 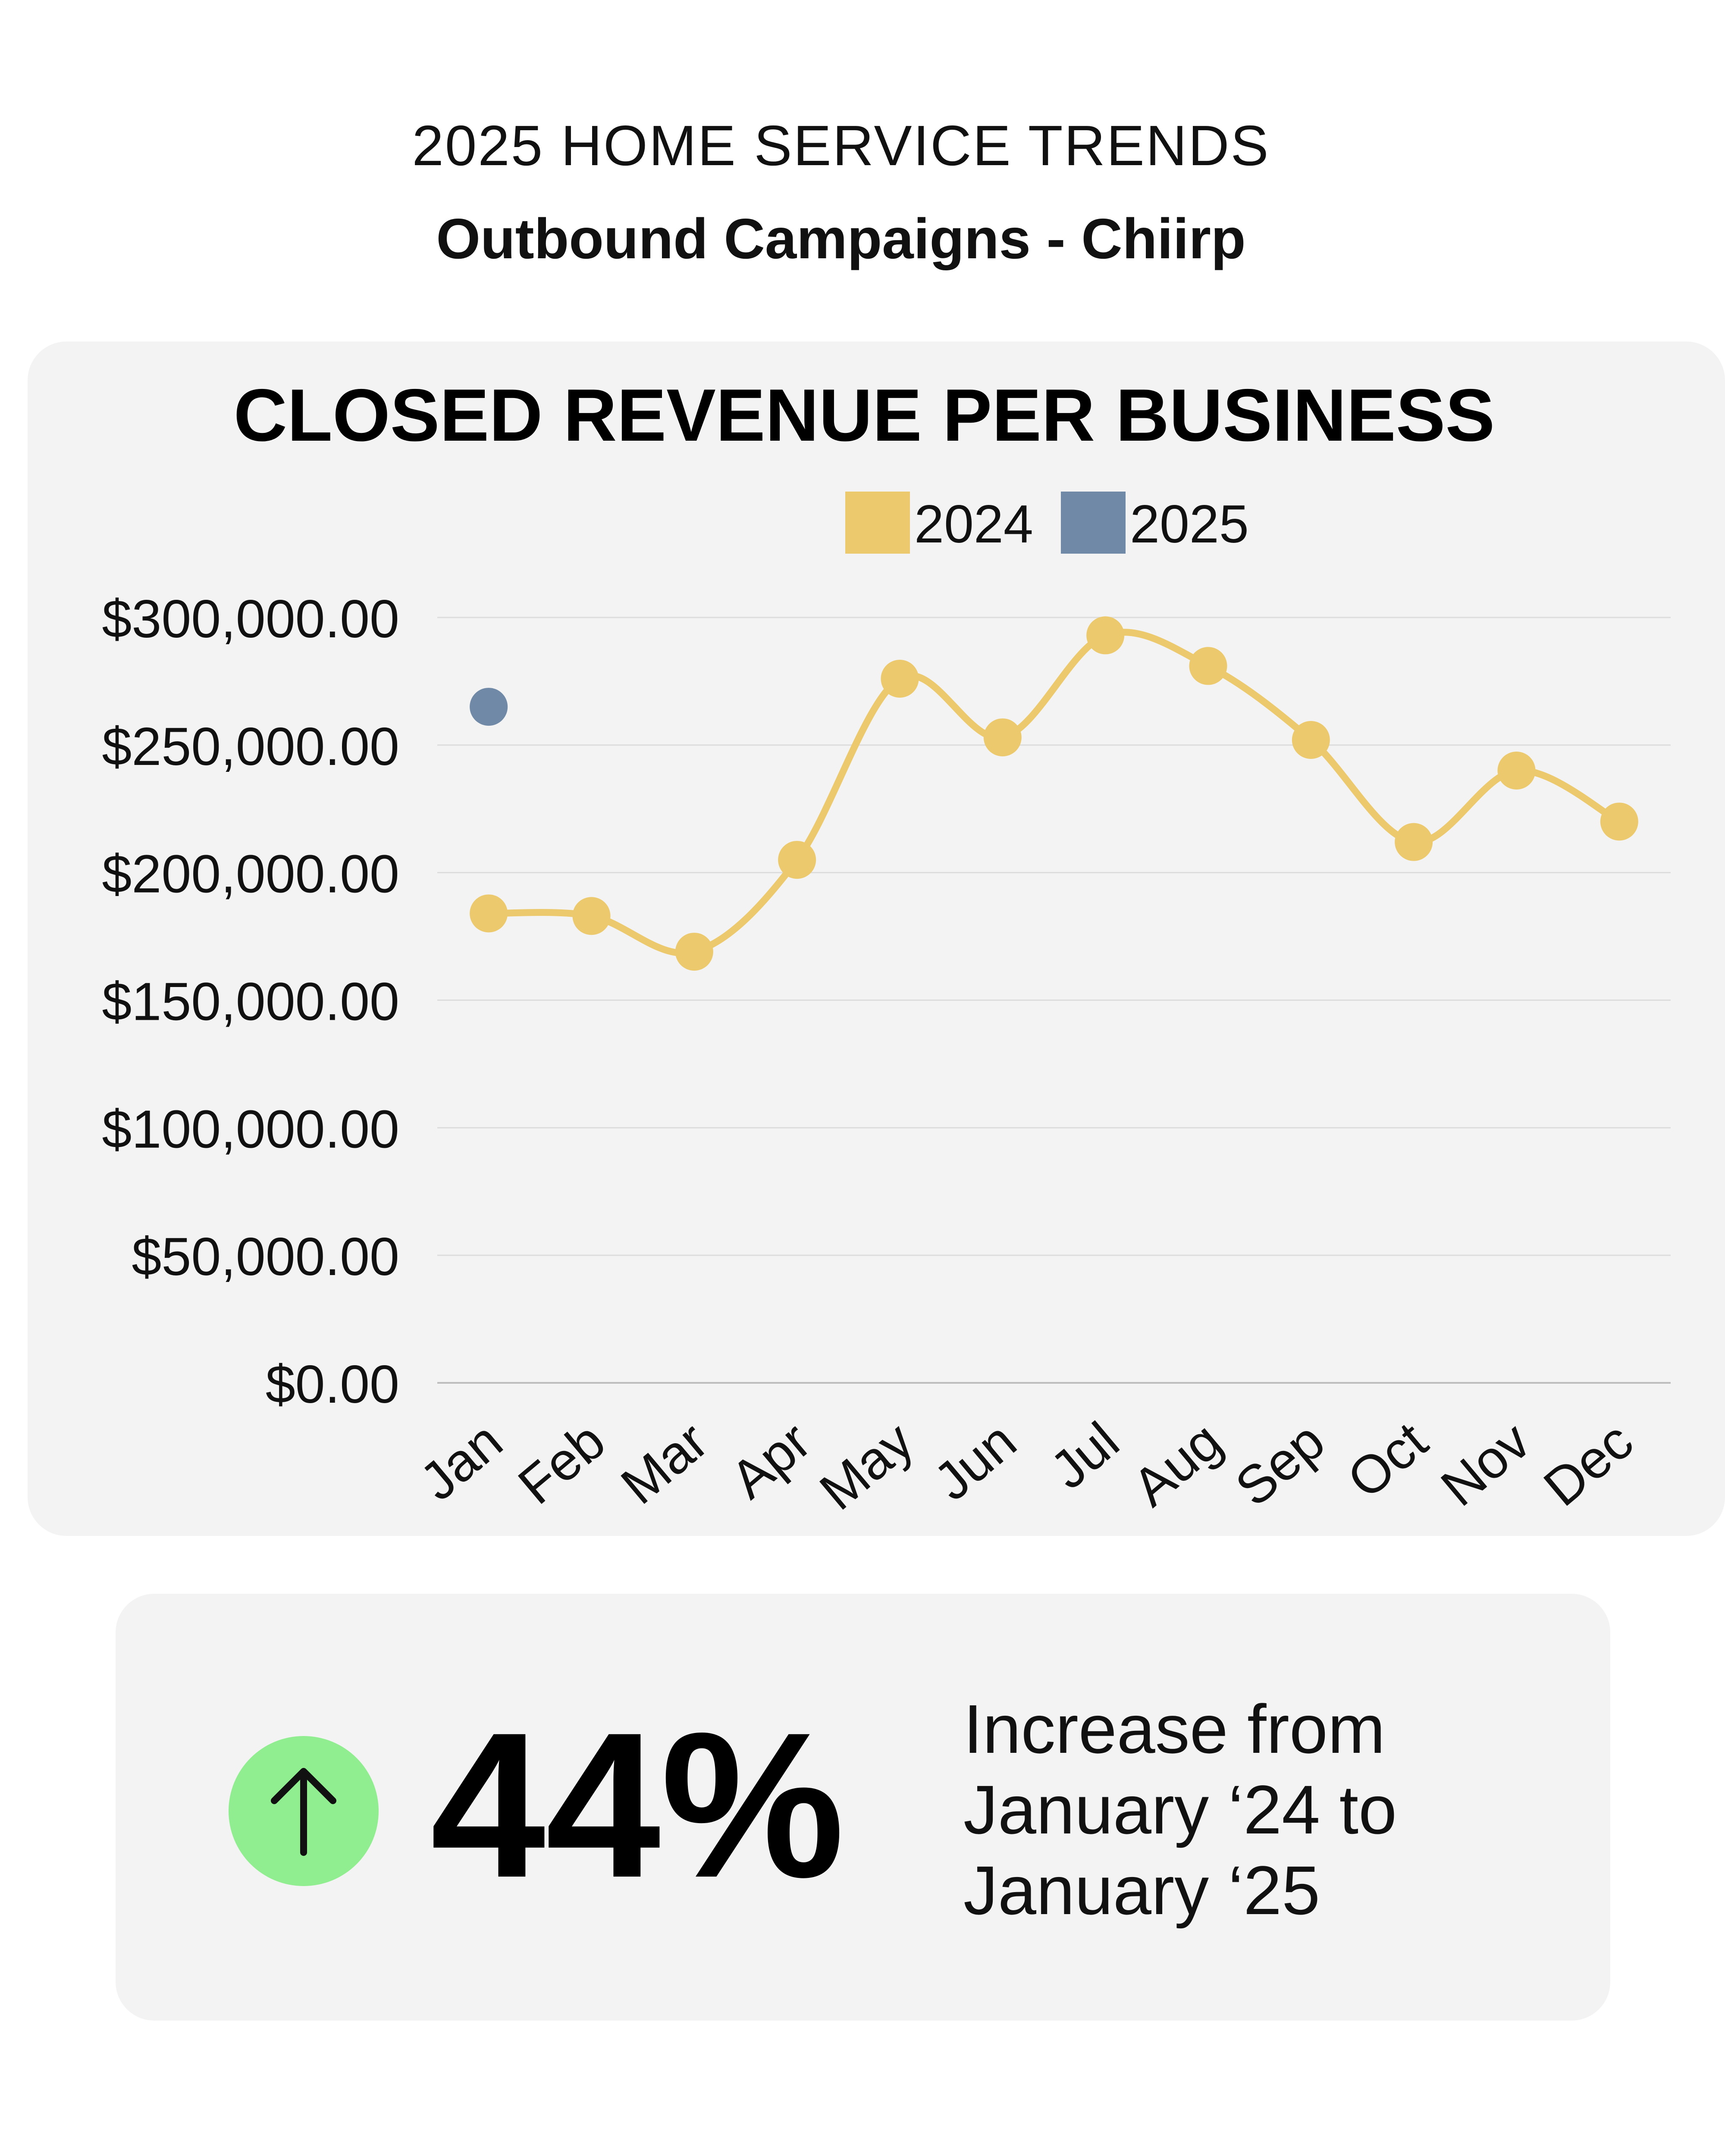 I want to click on y-tick-label: $50,000.00, so click(x=265, y=1257).